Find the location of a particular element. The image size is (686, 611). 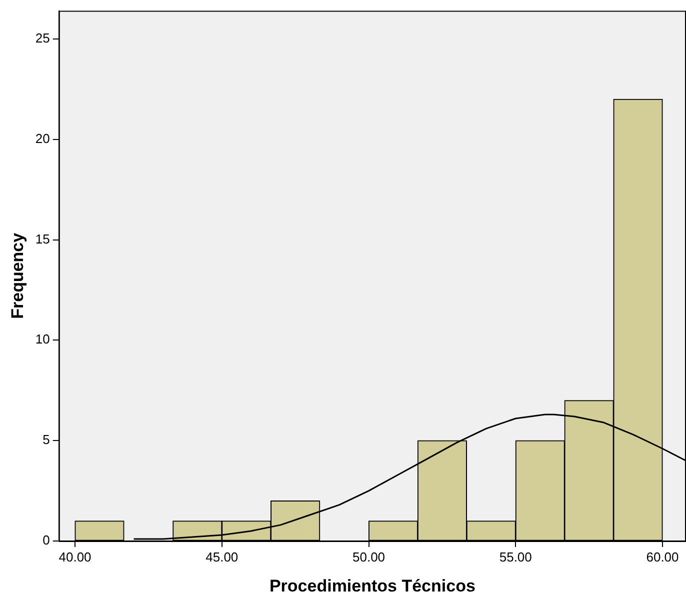

y-axis-title: Frequency is located at coordinates (17, 275).